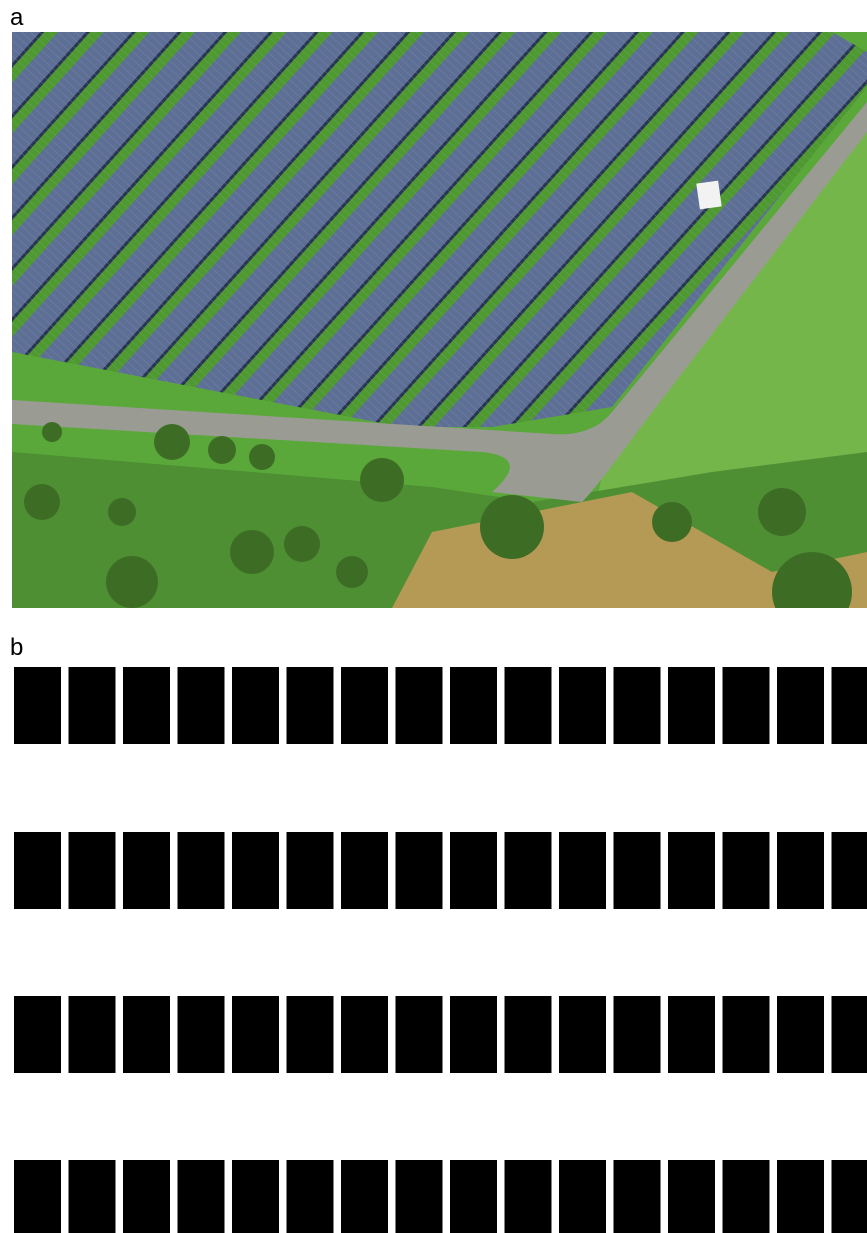  Describe the element at coordinates (709, 195) in the screenshot. I see `building` at that location.